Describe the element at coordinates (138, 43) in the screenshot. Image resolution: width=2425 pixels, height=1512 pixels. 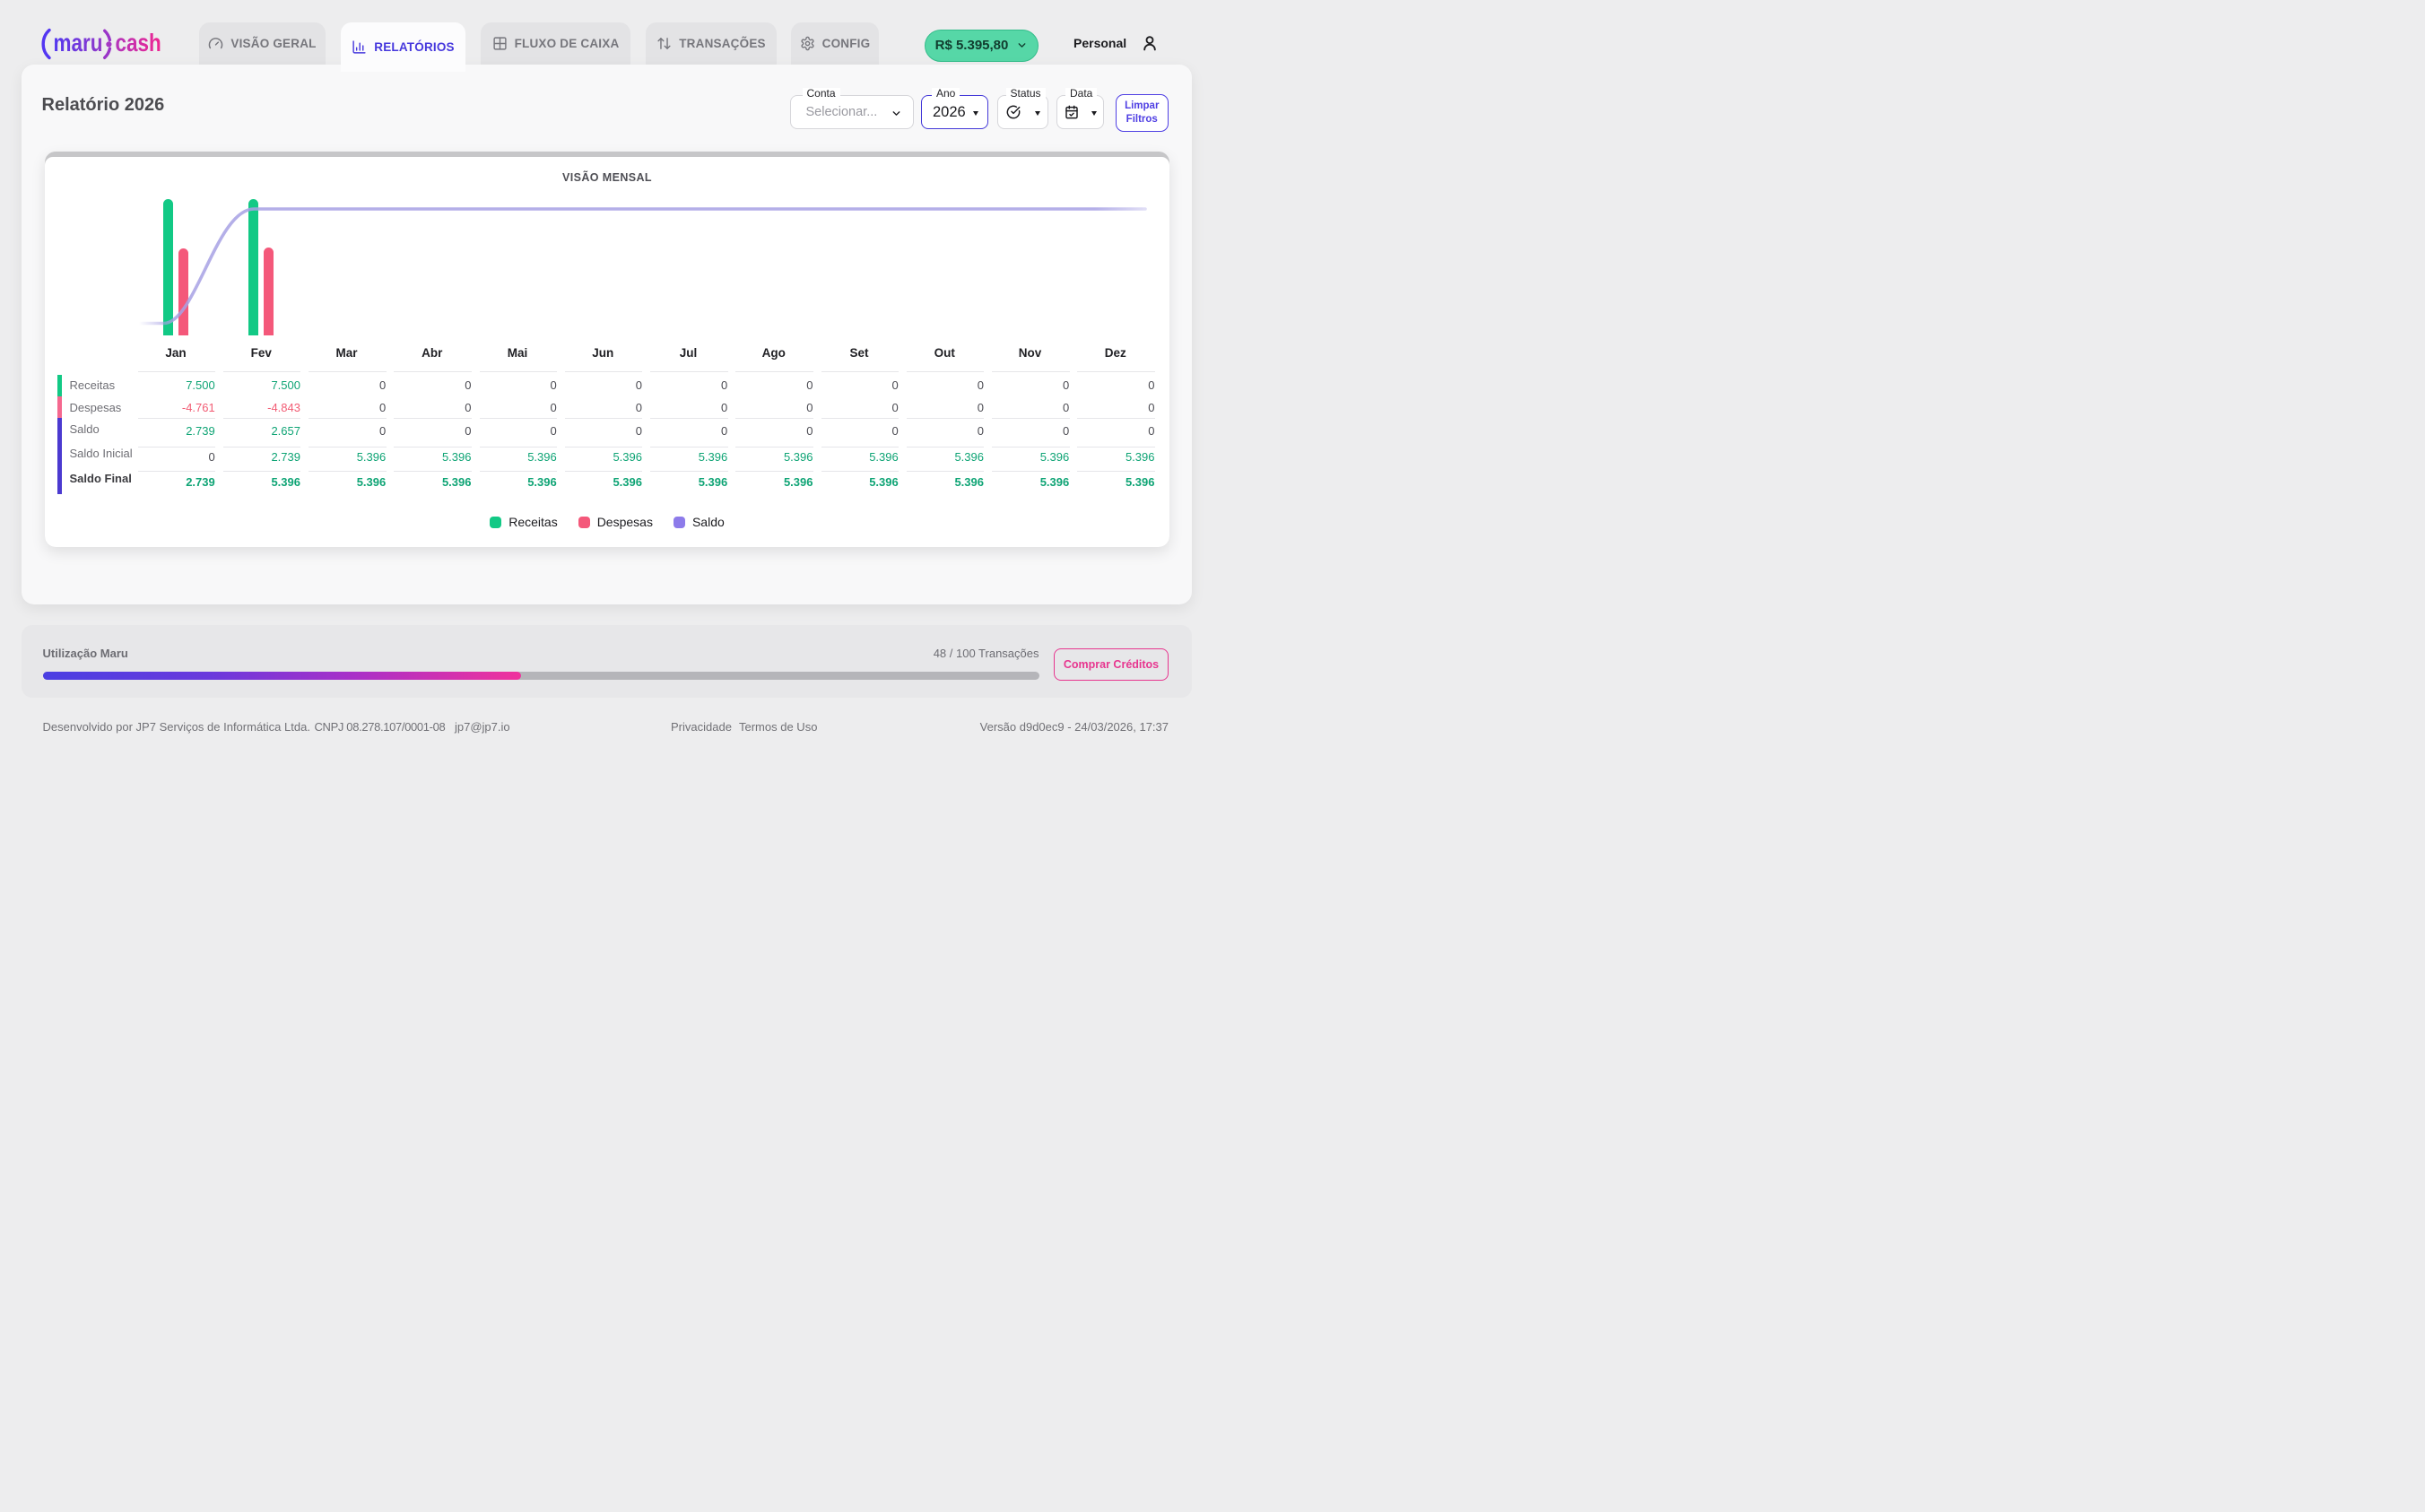
I see `svg-text: cash` at that location.